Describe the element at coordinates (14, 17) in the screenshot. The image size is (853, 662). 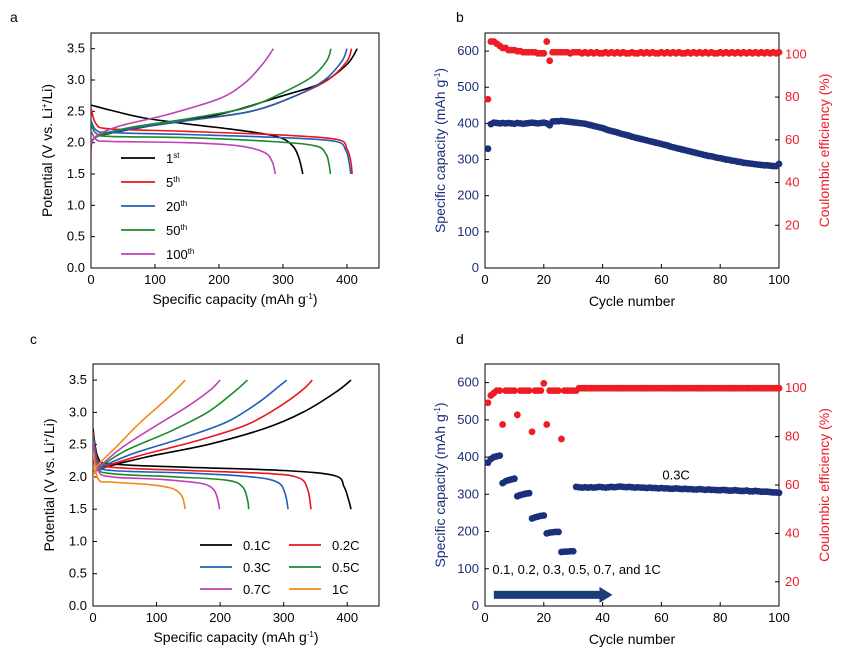
I see `panel-letter: a` at that location.